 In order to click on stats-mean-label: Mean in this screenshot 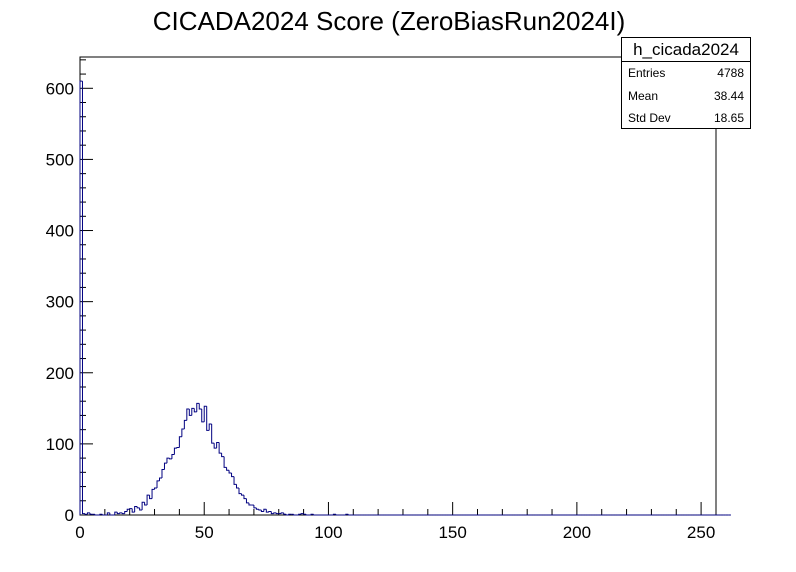, I will do `click(643, 95)`.